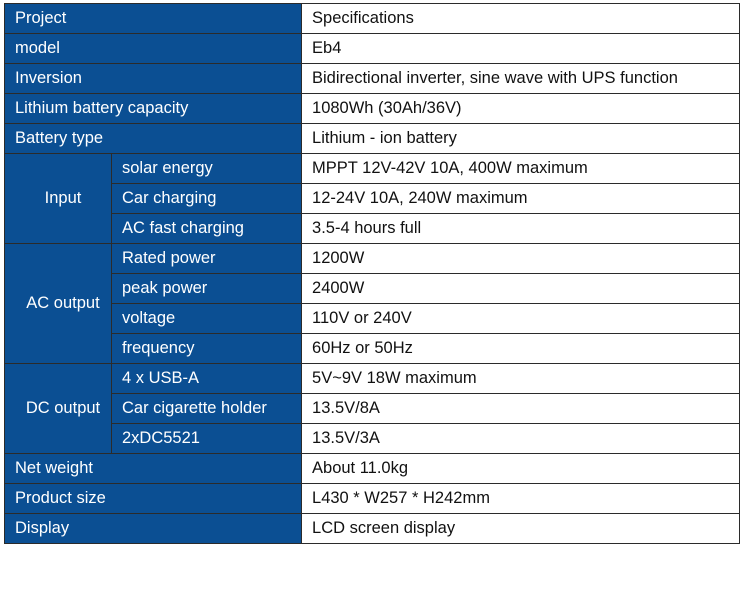 The width and height of the screenshot is (743, 592). I want to click on spec-row: 2xDC5521 13.5V/3A, so click(373, 438).